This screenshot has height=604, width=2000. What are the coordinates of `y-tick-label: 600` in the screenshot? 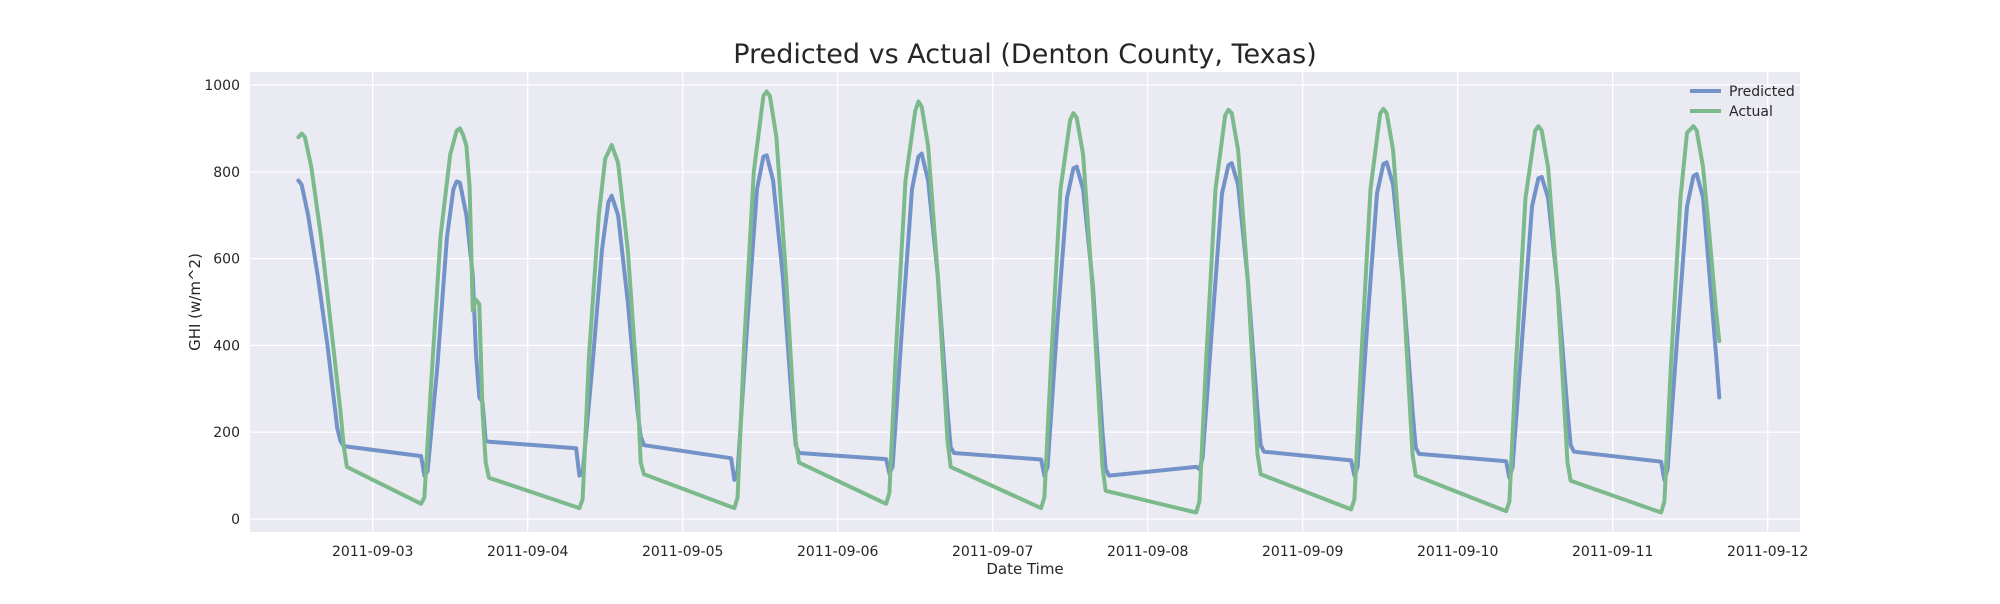 It's located at (226, 260).